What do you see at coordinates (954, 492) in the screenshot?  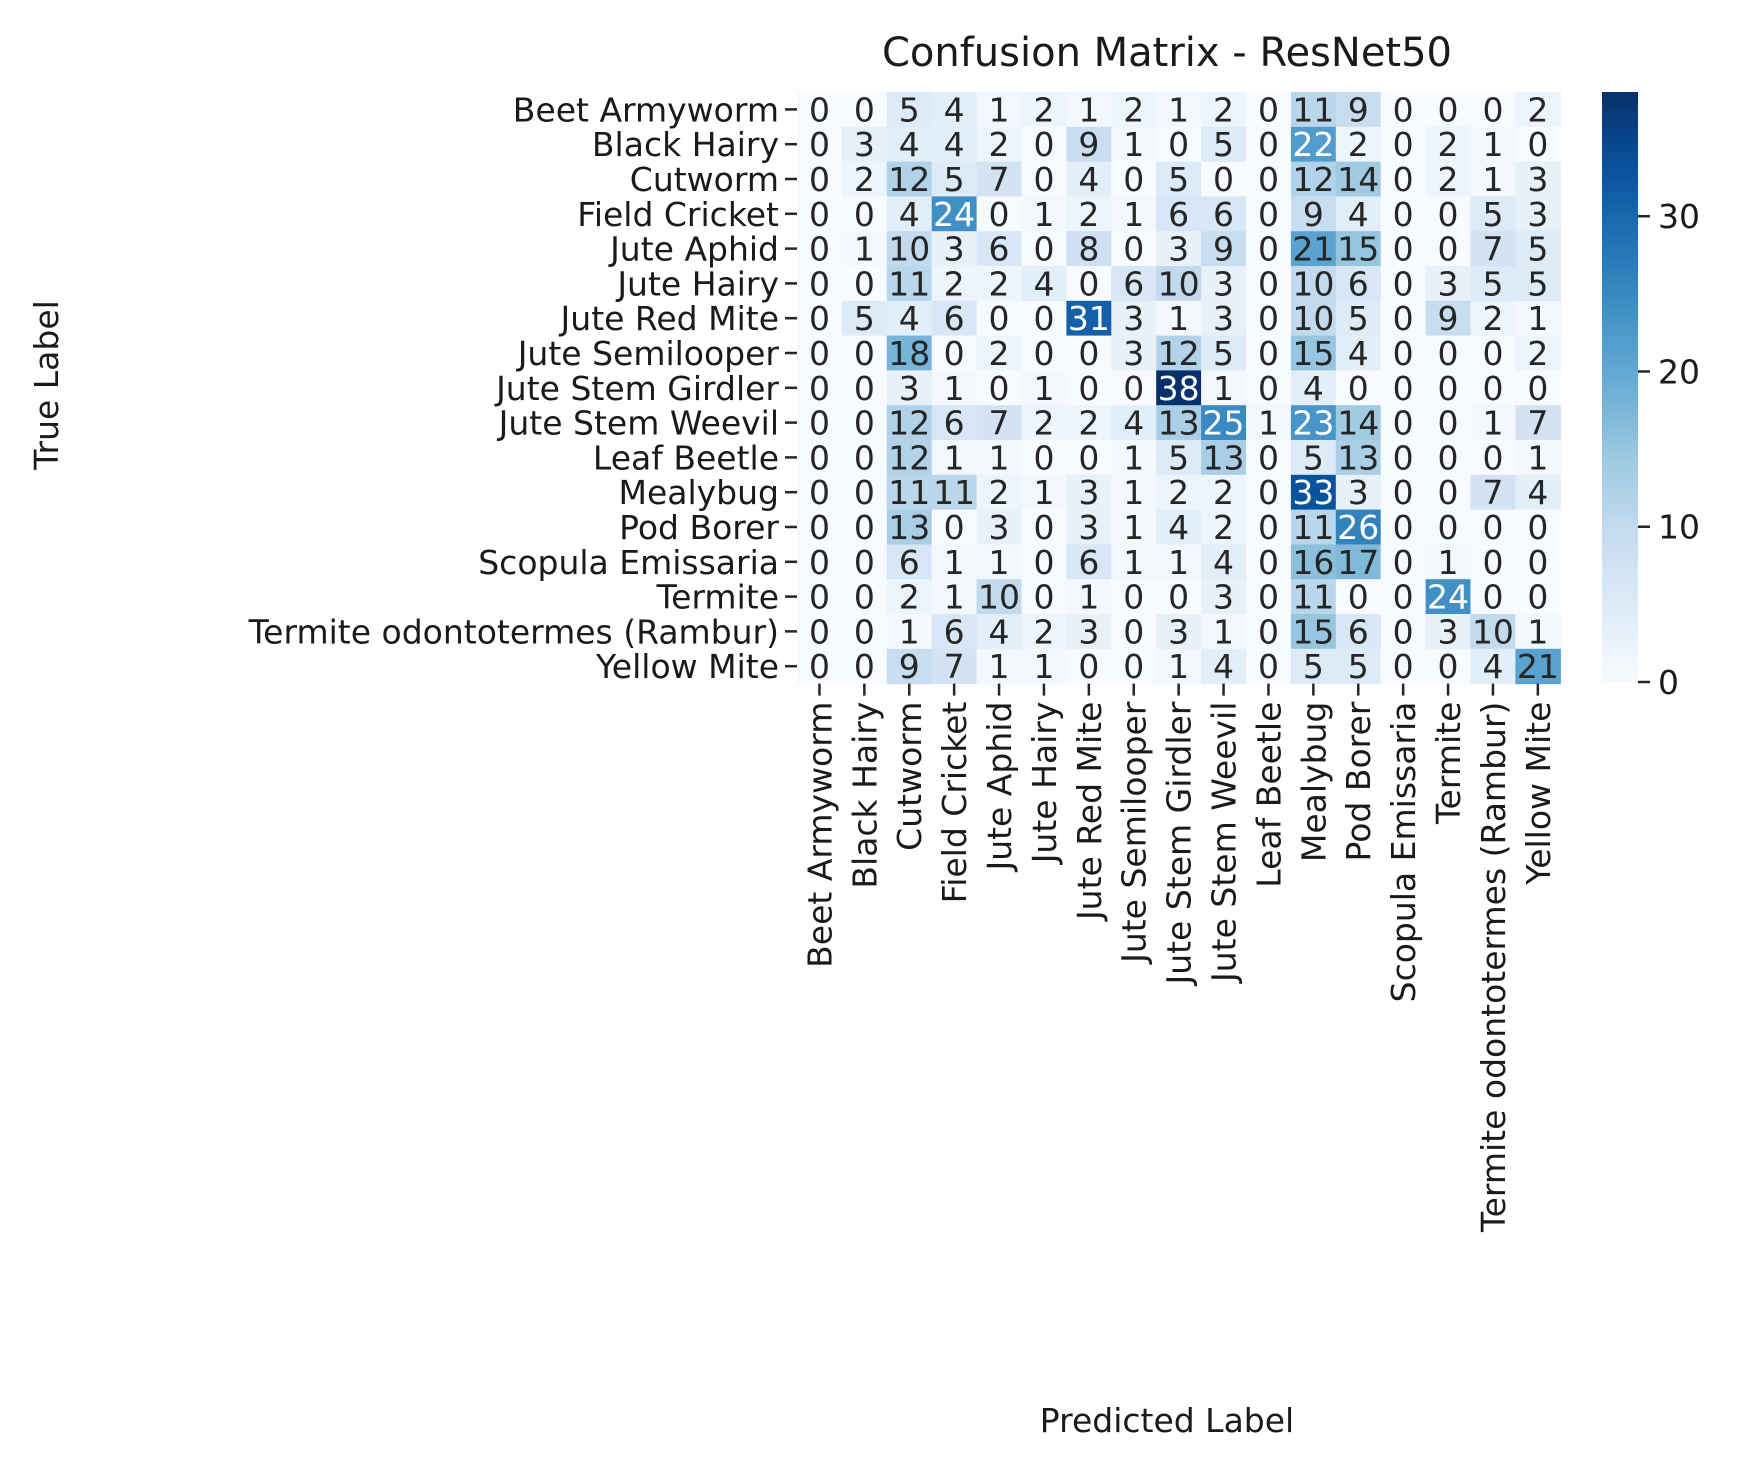 I see `cell-value-label: 11` at bounding box center [954, 492].